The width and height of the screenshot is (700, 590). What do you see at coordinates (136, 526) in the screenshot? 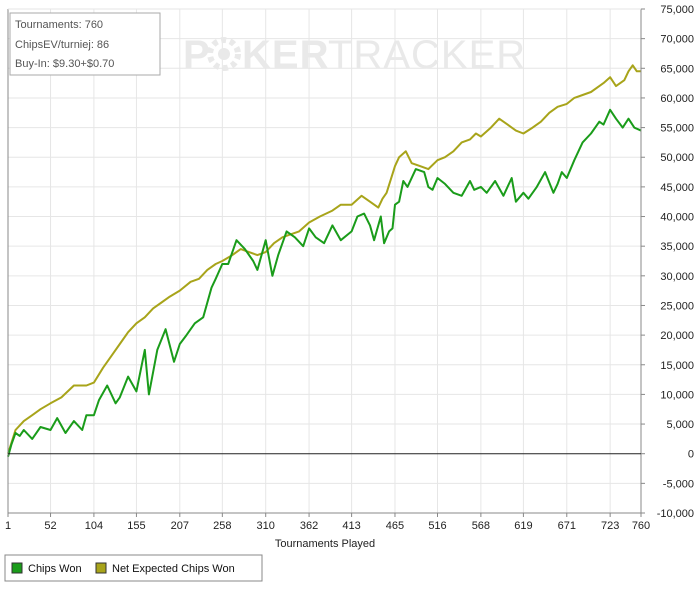
I see `x-tick-label: 155` at bounding box center [136, 526].